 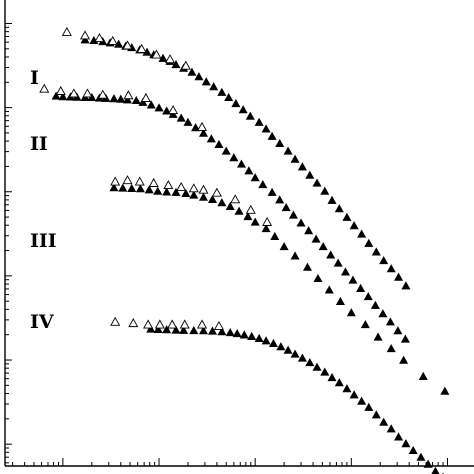 What do you see at coordinates (43, 200) in the screenshot?
I see `curve-labels: I II III IV` at bounding box center [43, 200].